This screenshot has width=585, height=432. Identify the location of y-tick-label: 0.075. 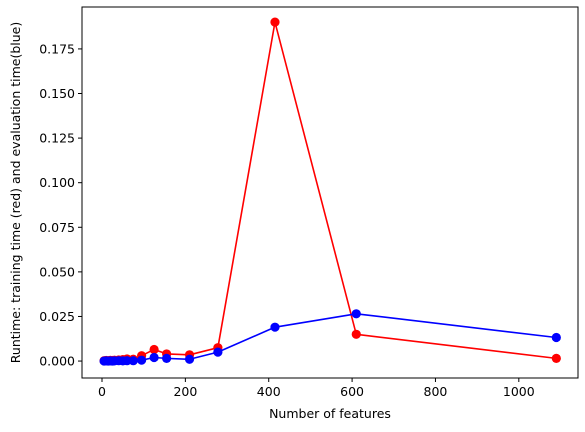
(57, 227).